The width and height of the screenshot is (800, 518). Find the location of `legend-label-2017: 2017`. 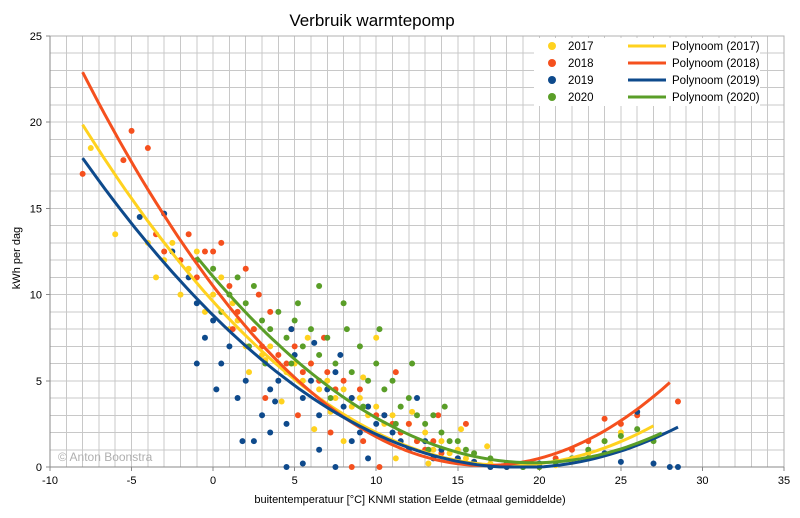

legend-label-2017: 2017 is located at coordinates (581, 47).